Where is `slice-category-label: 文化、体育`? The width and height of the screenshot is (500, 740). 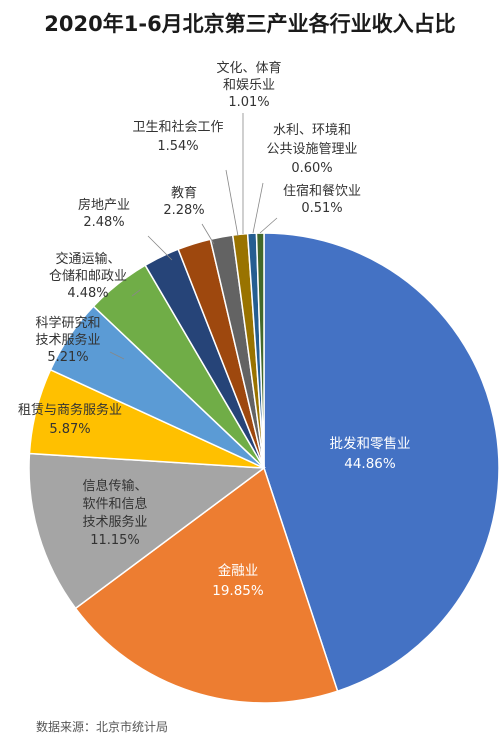 slice-category-label: 文化、体育 is located at coordinates (248, 68).